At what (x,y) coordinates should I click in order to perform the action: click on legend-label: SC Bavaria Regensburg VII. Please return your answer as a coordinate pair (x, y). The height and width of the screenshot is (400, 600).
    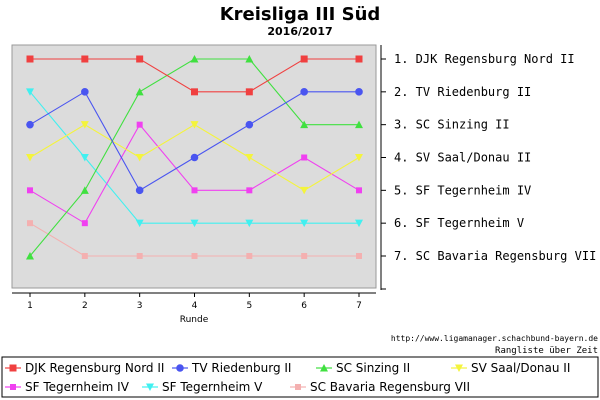
    Looking at the image, I should click on (390, 387).